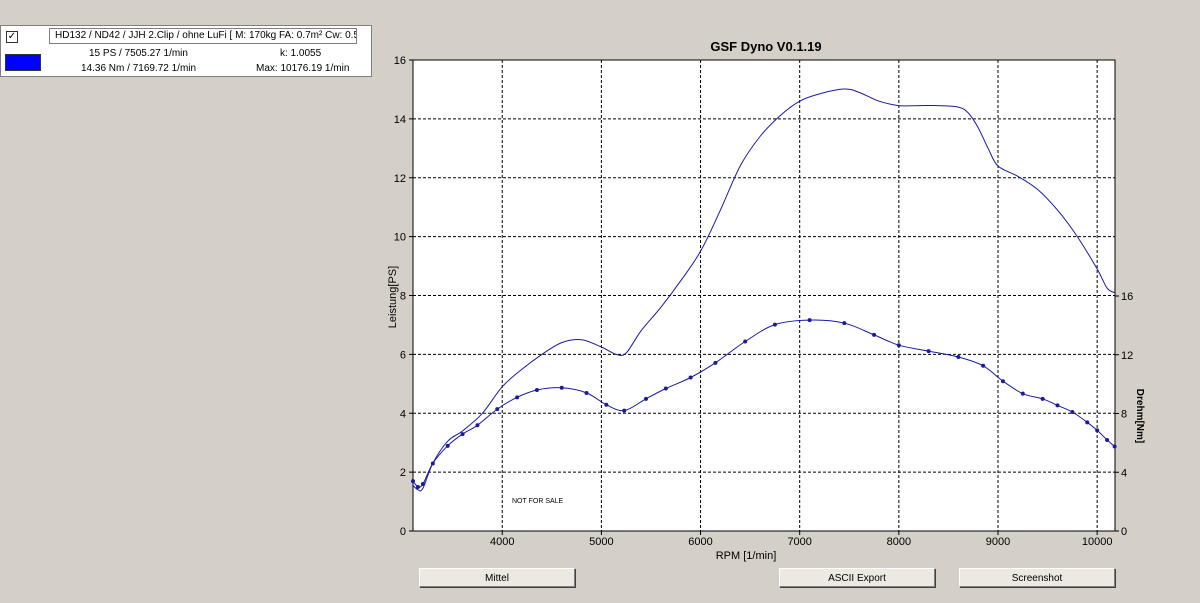  Describe the element at coordinates (1124, 473) in the screenshot. I see `y2-tick-label: 4` at that location.